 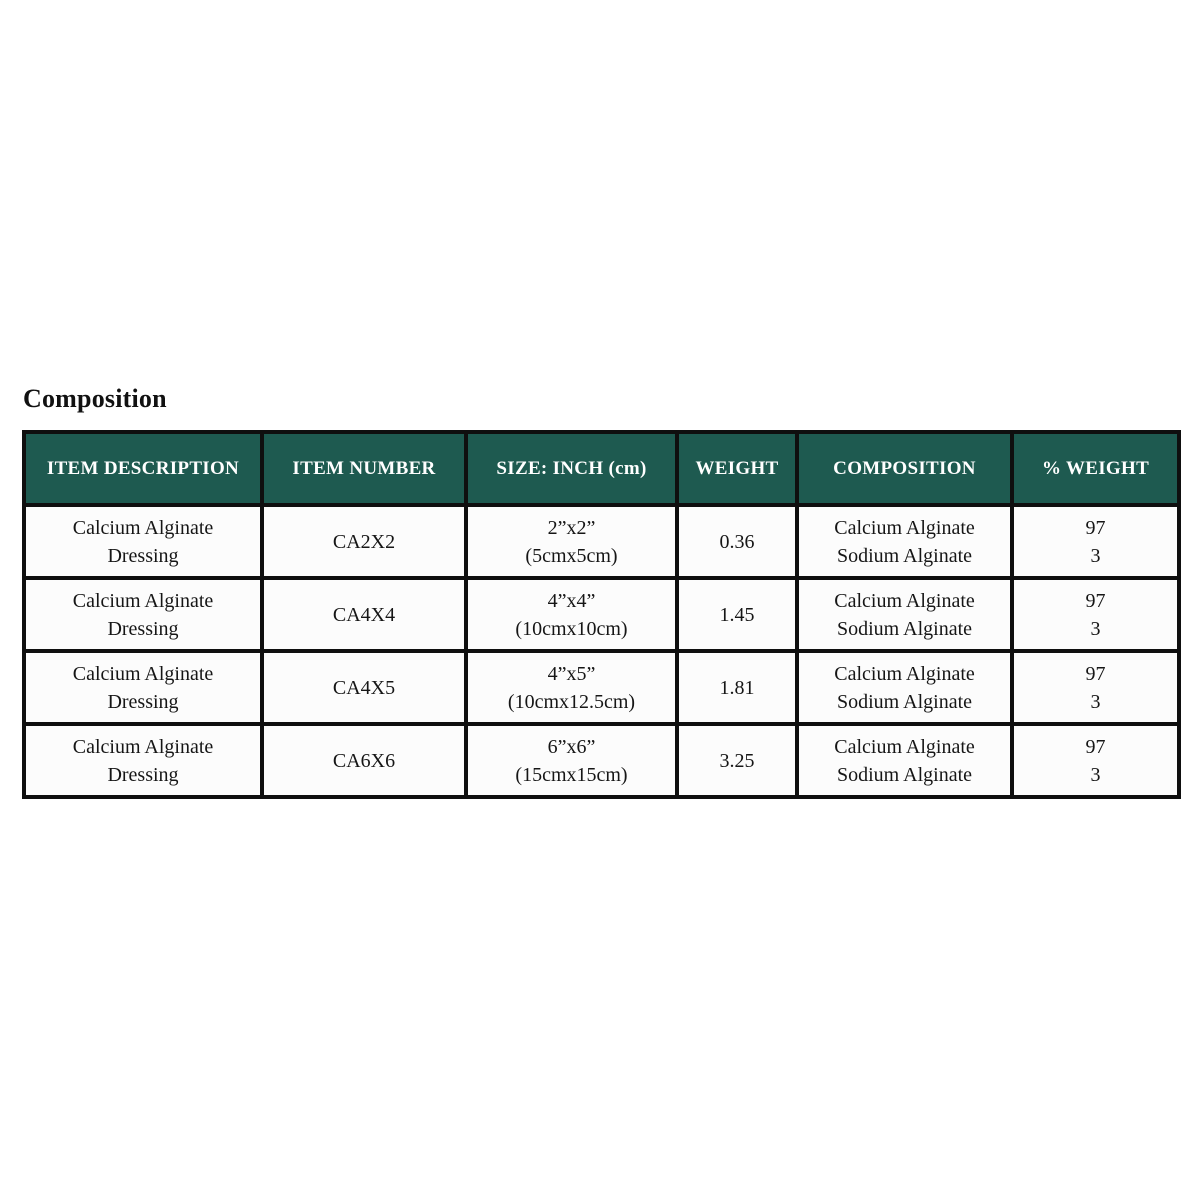 I want to click on cell-item-number: CA6X6, so click(x=364, y=760).